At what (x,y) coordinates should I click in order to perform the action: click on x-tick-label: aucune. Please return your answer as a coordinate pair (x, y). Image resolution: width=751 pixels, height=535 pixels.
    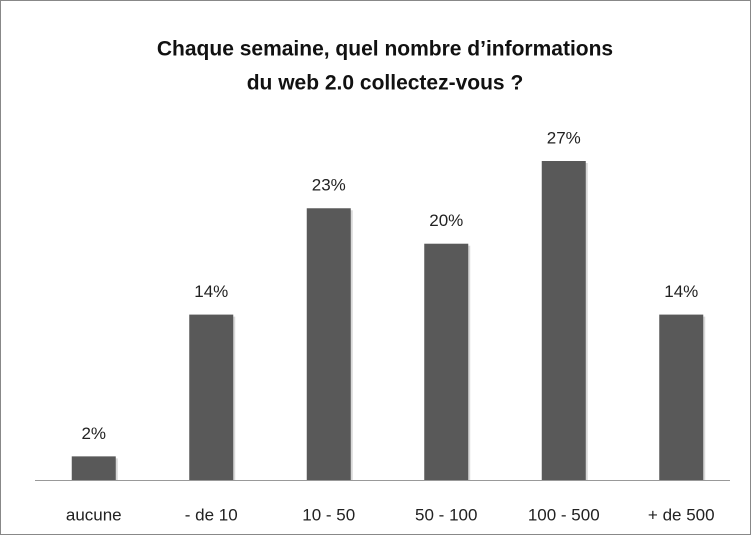
    Looking at the image, I should click on (94, 514).